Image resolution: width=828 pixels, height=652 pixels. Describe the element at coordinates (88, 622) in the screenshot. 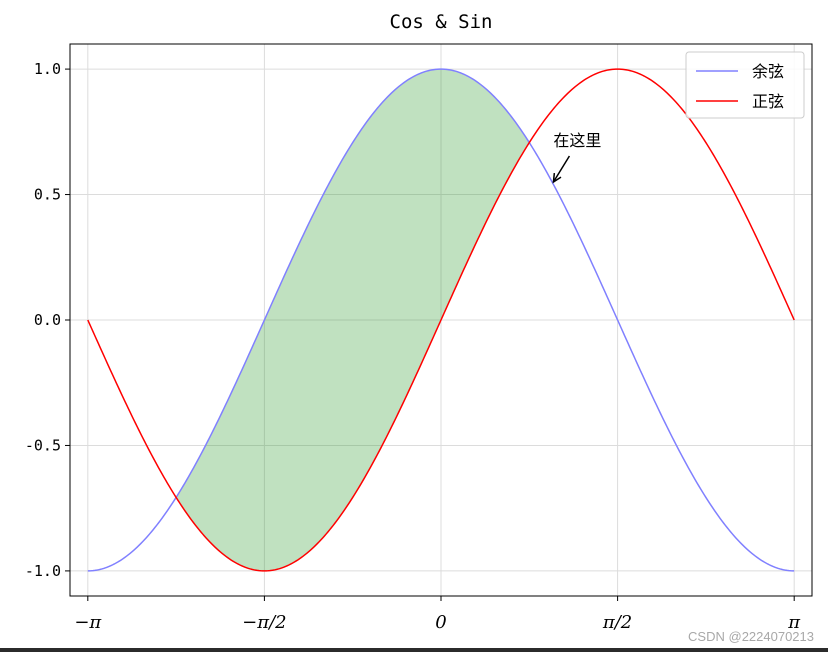

I see `x-tick-label: −π` at that location.